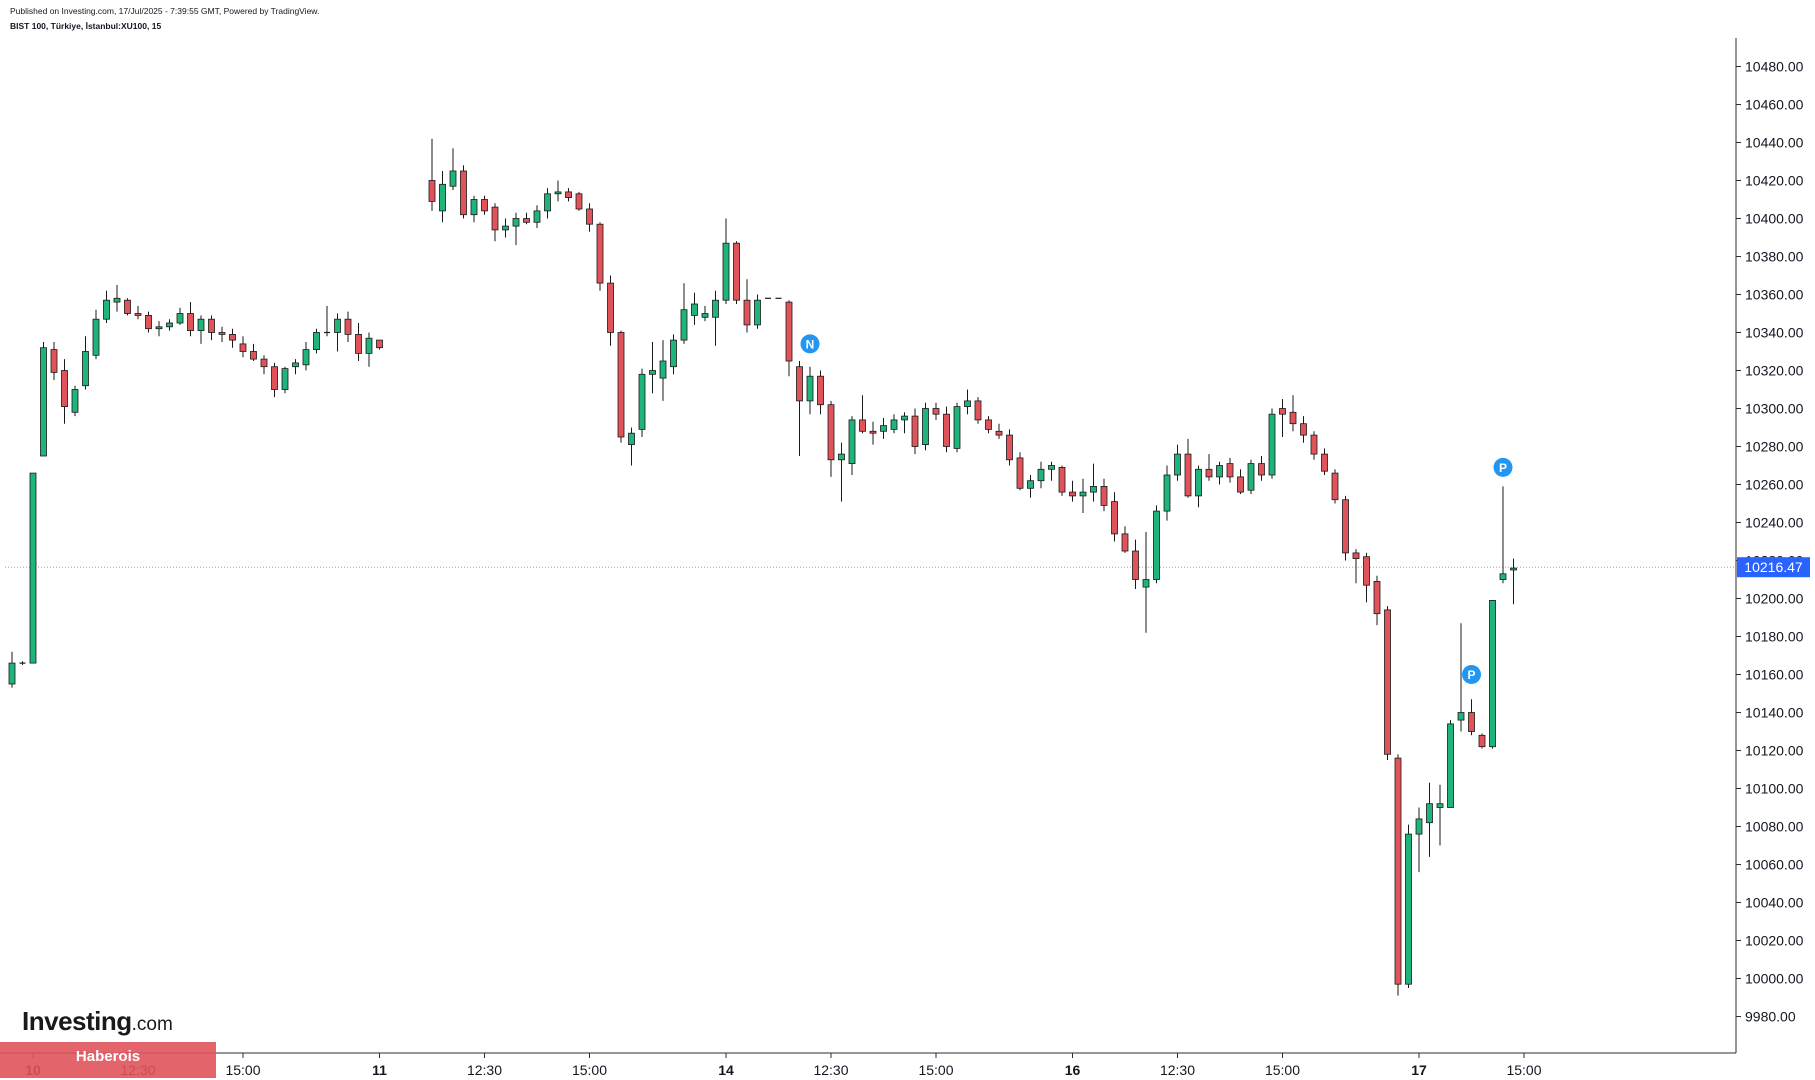 Image resolution: width=1815 pixels, height=1080 pixels. I want to click on y-tick-label: 10200.00, so click(1774, 599).